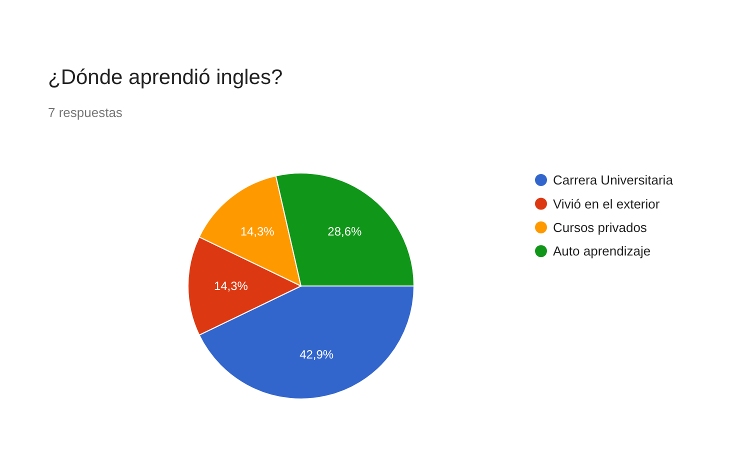 This screenshot has width=740, height=475. I want to click on legend-label: Auto aprendizaje, so click(602, 251).